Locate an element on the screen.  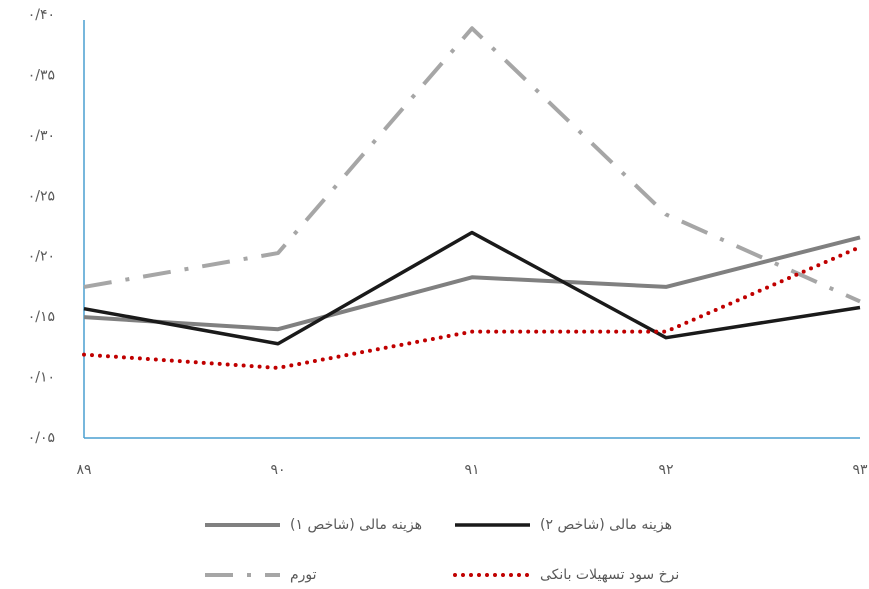
y-tick-label: ۰/۳۵ is located at coordinates (41, 75).